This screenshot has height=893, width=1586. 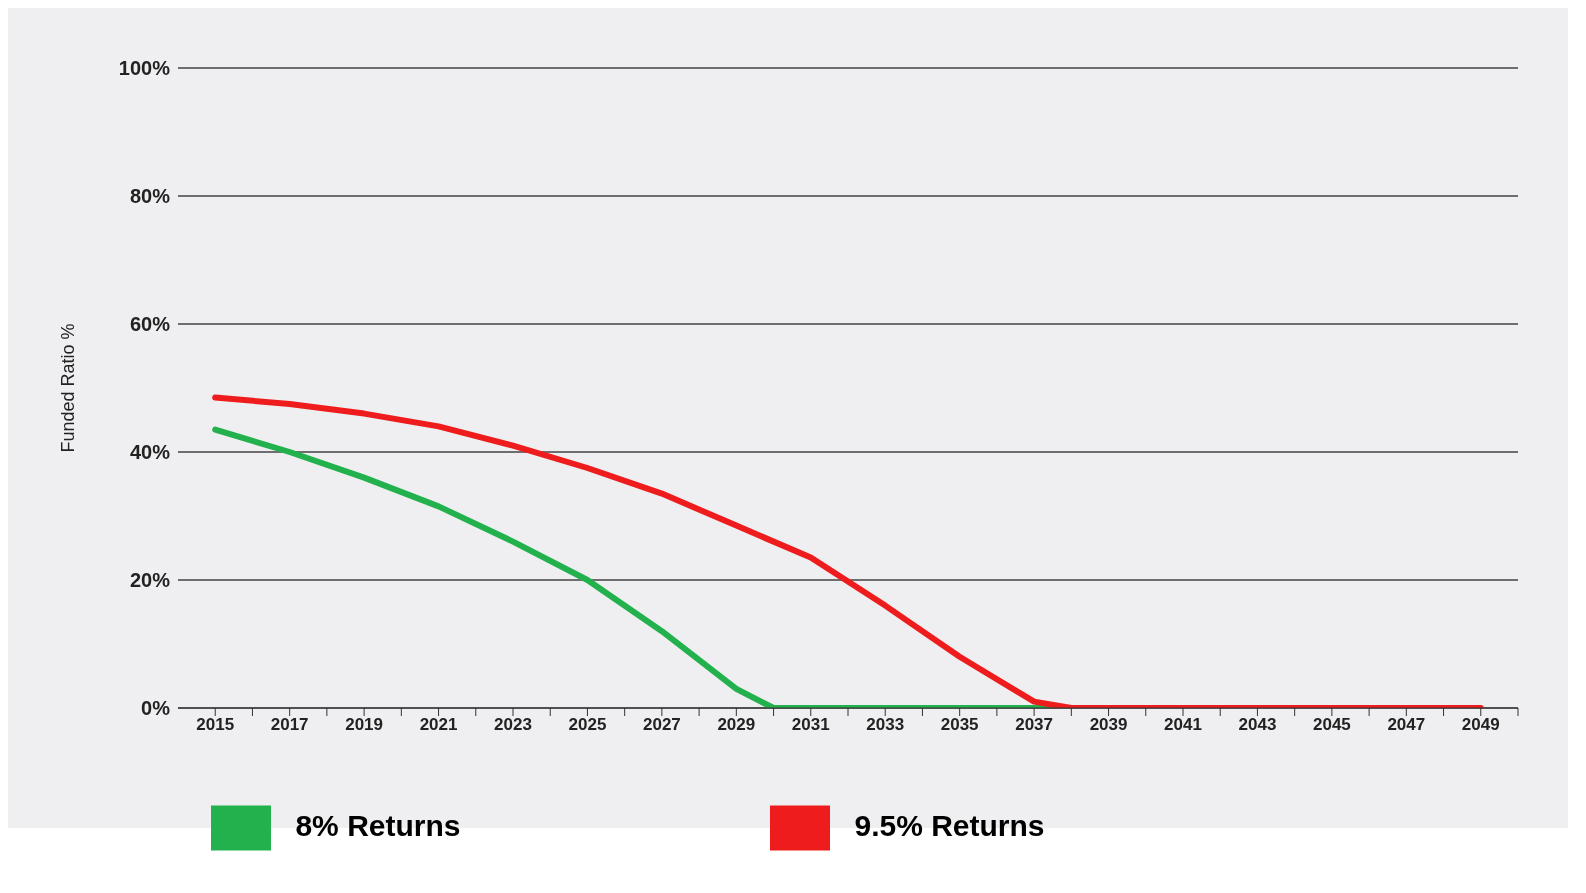 I want to click on x-tick-label: 2015, so click(x=215, y=725).